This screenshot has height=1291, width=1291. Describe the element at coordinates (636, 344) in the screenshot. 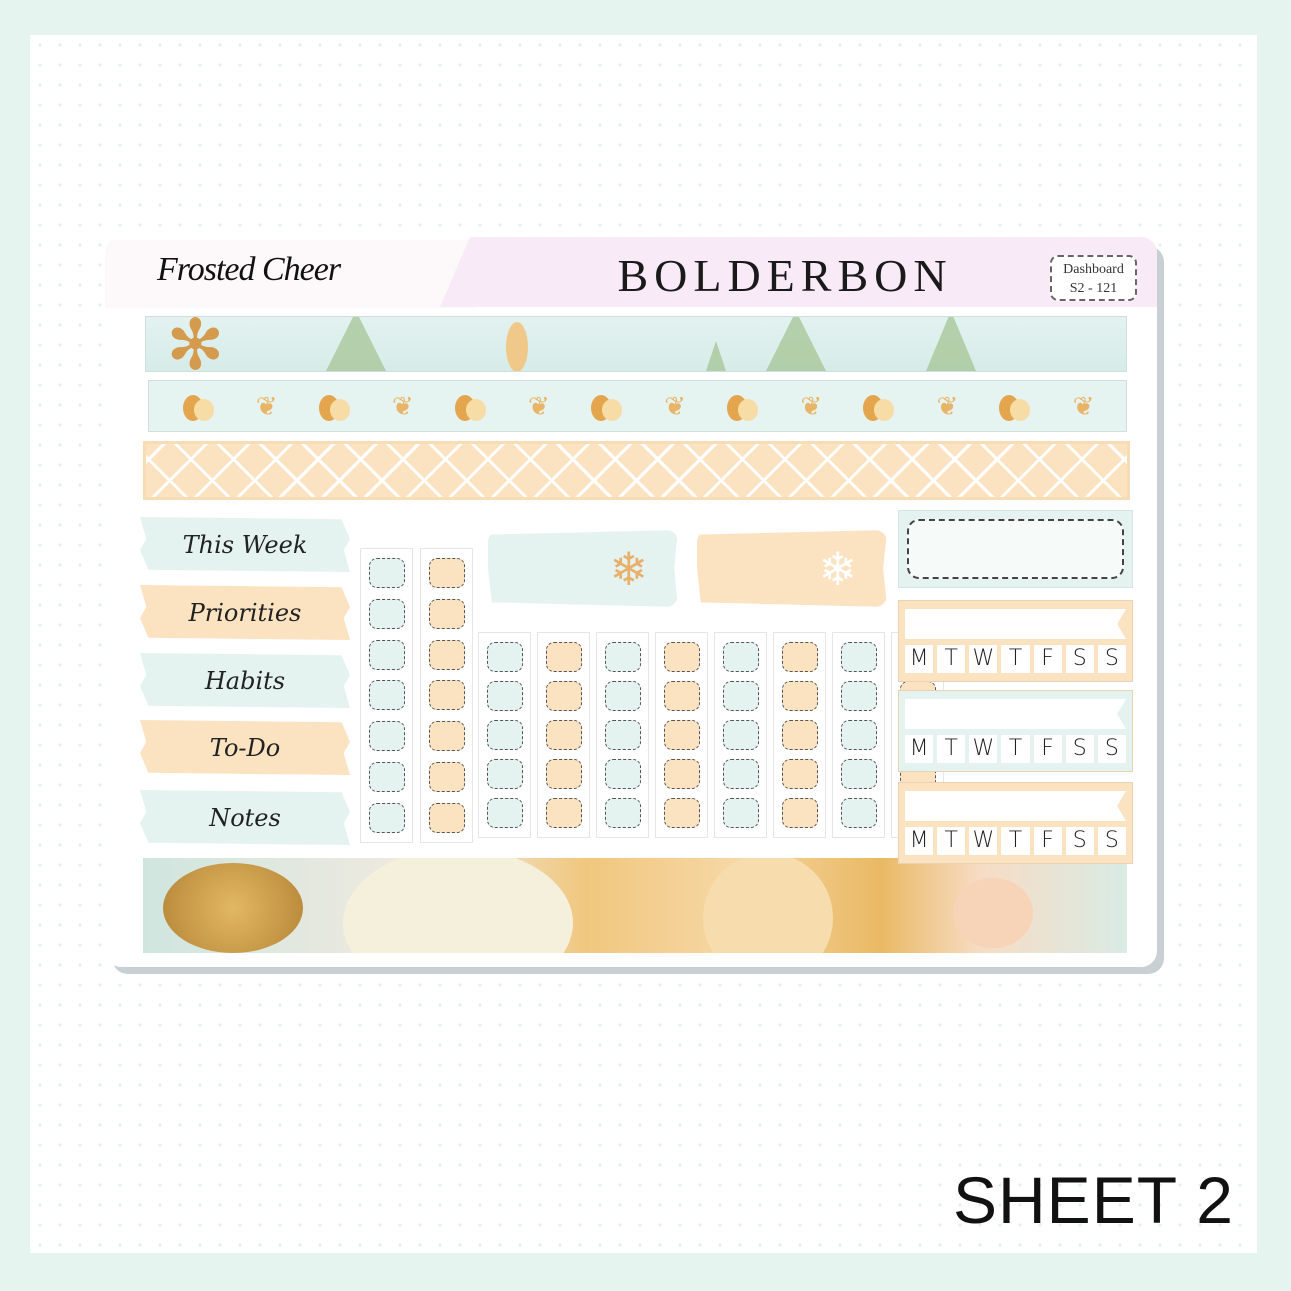

I see `washi-strip-trees: ✻` at that location.